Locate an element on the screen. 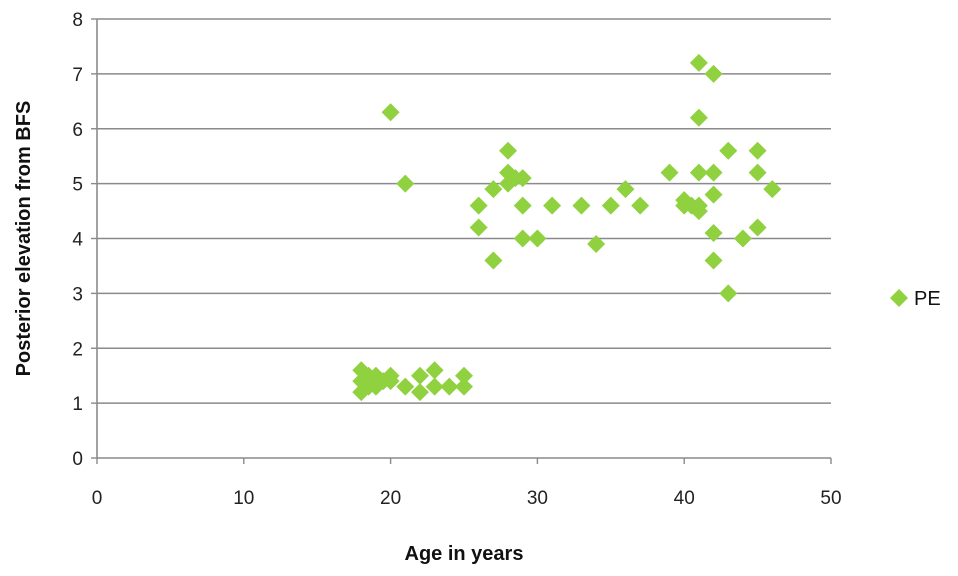  x-tick-label-20: 20 is located at coordinates (390, 498).